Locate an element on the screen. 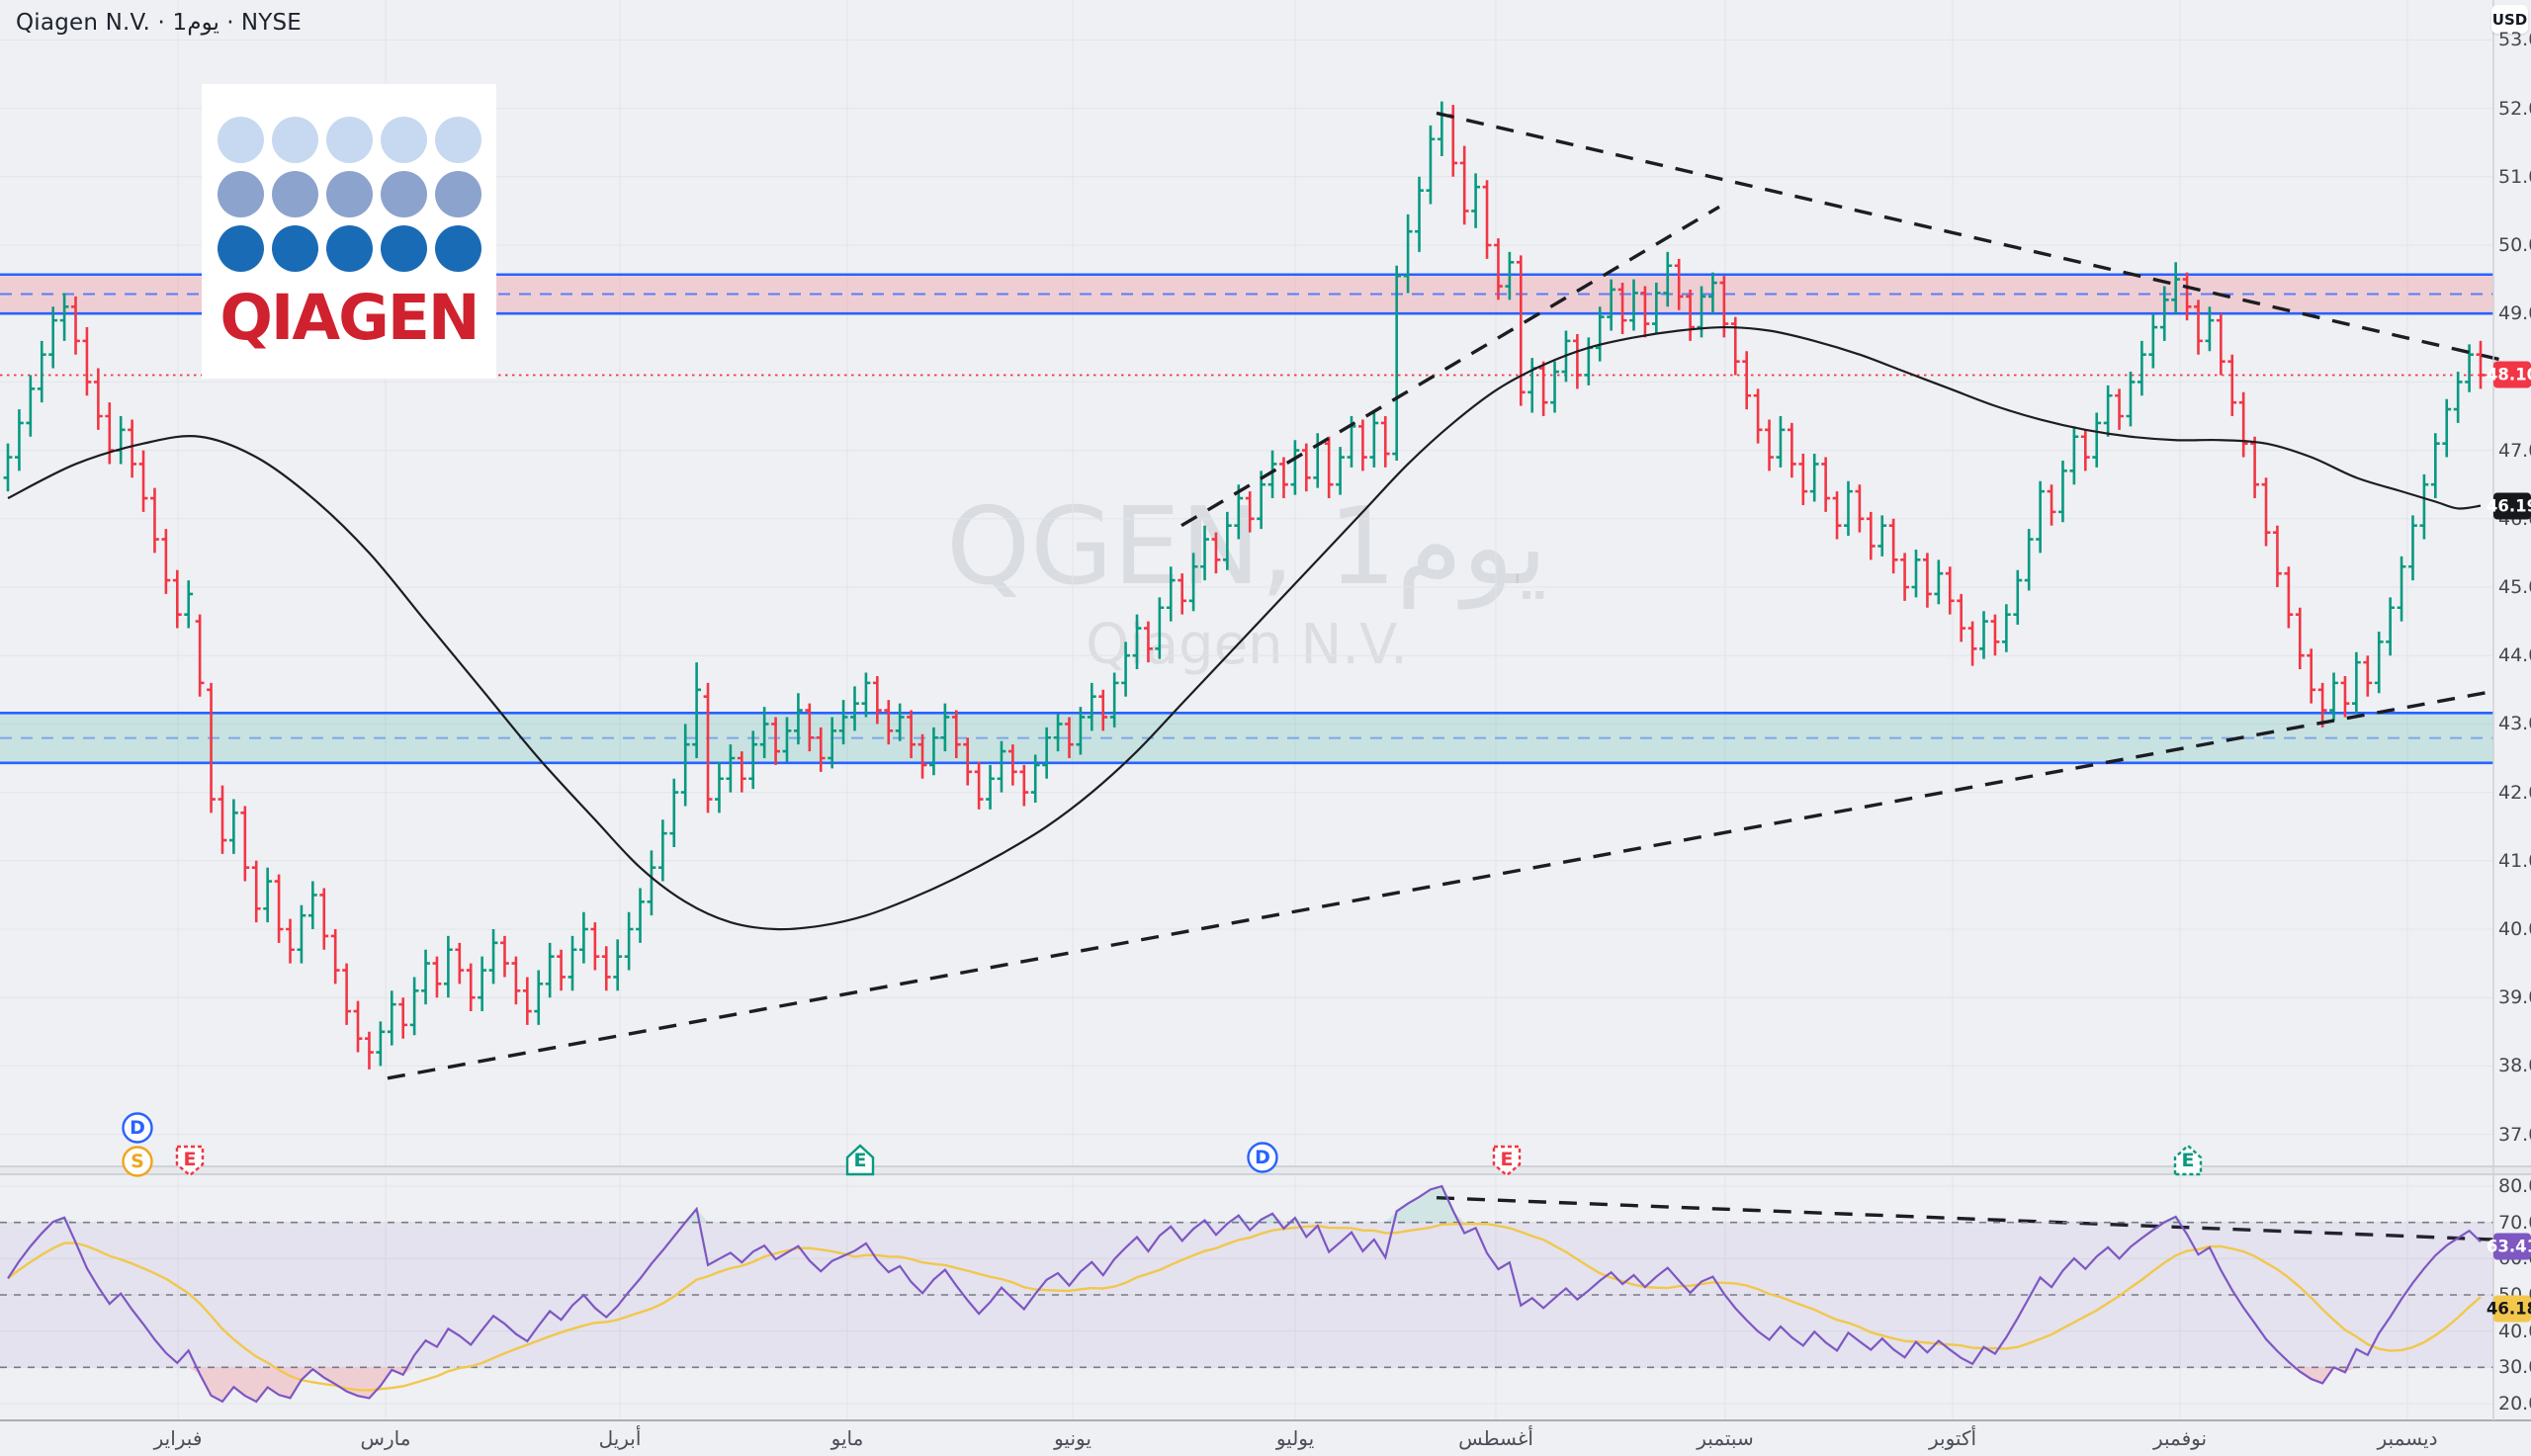 This screenshot has height=1456, width=2531. rsi-axis-label: 80.00 is located at coordinates (2514, 1186).